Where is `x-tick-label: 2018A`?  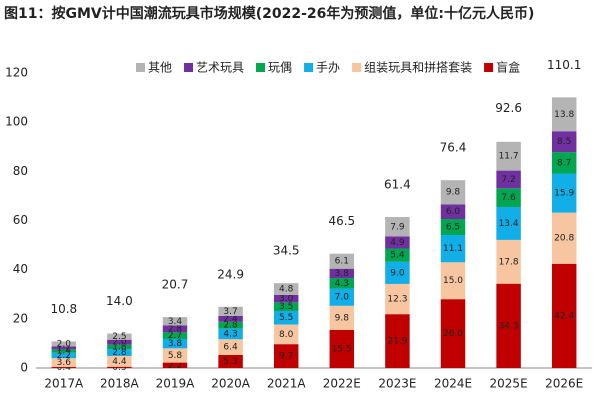
x-tick-label: 2018A is located at coordinates (120, 384).